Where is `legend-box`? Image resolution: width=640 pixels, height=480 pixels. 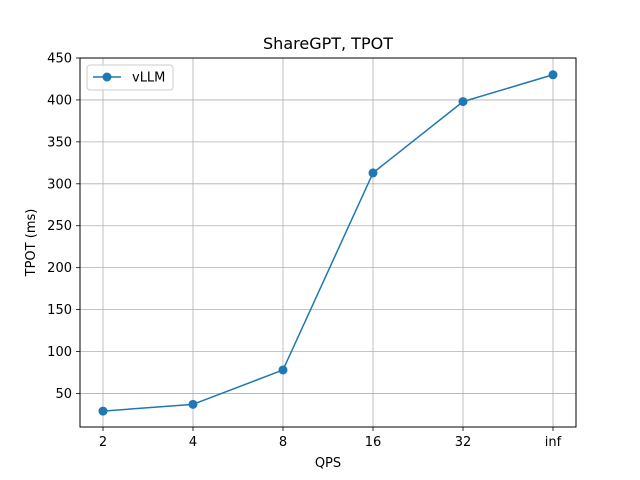
legend-box is located at coordinates (130, 77).